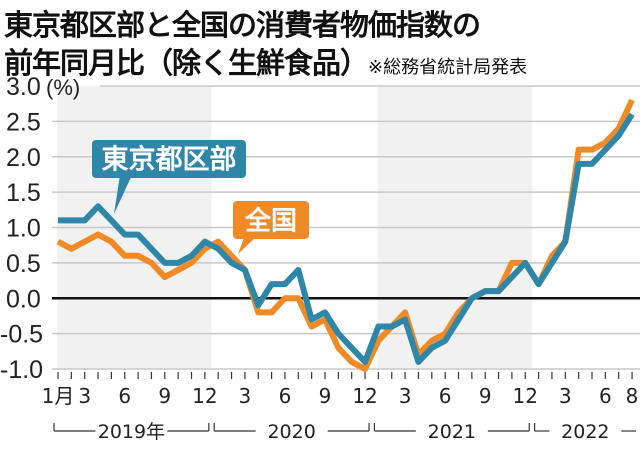 This screenshot has width=640, height=453. Describe the element at coordinates (23, 264) in the screenshot. I see `y-tick-label: 0.5` at that location.